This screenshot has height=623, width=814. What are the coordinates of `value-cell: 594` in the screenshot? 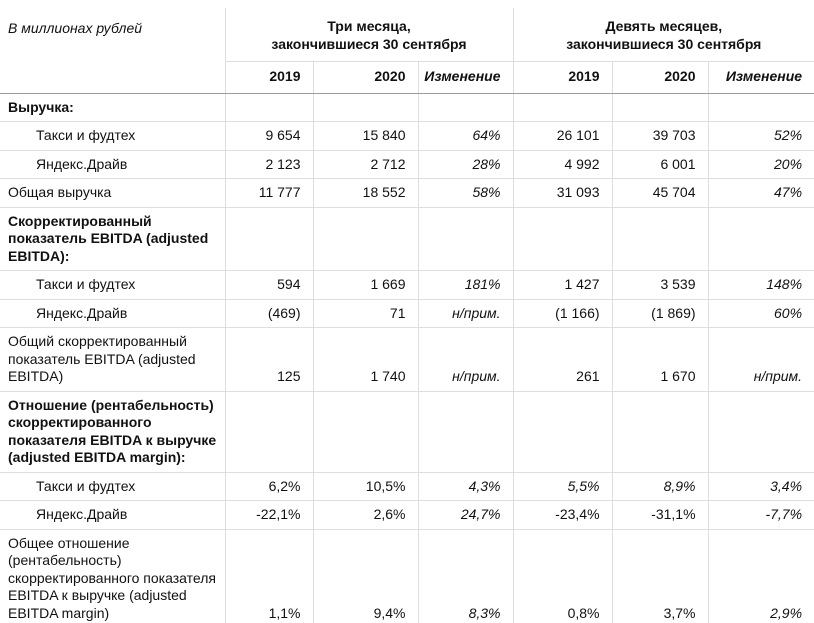 It's located at (268, 284).